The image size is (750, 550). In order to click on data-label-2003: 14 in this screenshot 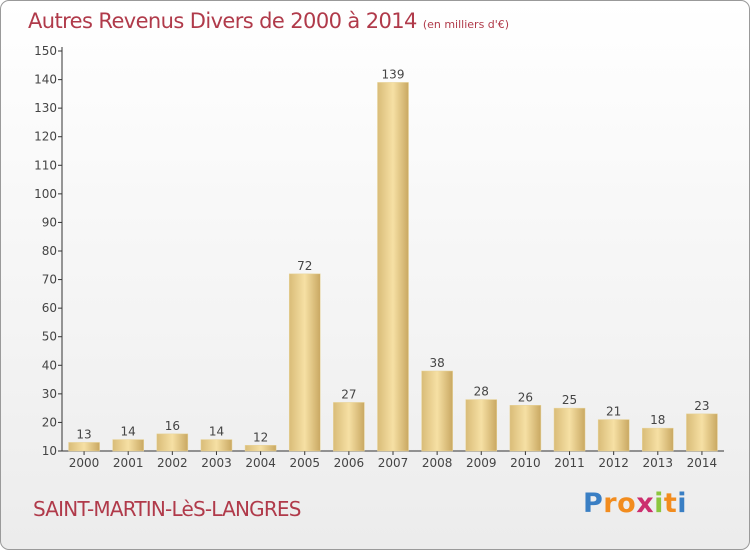, I will do `click(216, 432)`.